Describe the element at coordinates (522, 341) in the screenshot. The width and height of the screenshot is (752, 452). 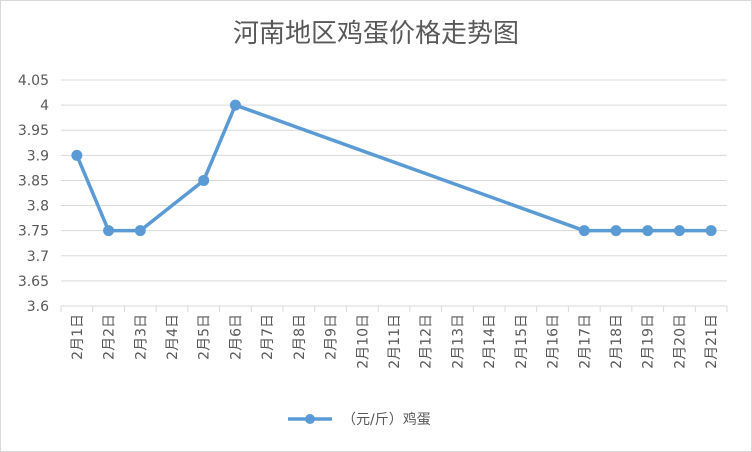
I see `x-tick-label: 2月15日` at that location.